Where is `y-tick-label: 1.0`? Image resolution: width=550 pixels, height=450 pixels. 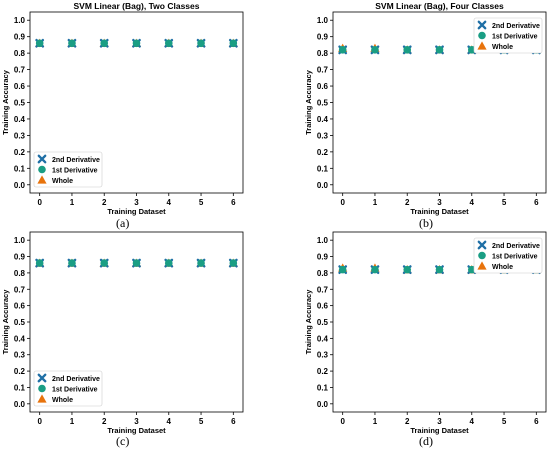
y-tick-label: 1.0 is located at coordinates (20, 20).